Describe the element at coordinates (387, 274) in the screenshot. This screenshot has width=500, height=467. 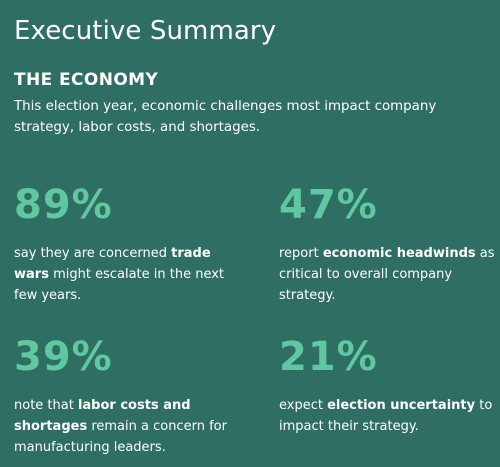
I see `stat-text: as critical to overall company strategy.` at that location.